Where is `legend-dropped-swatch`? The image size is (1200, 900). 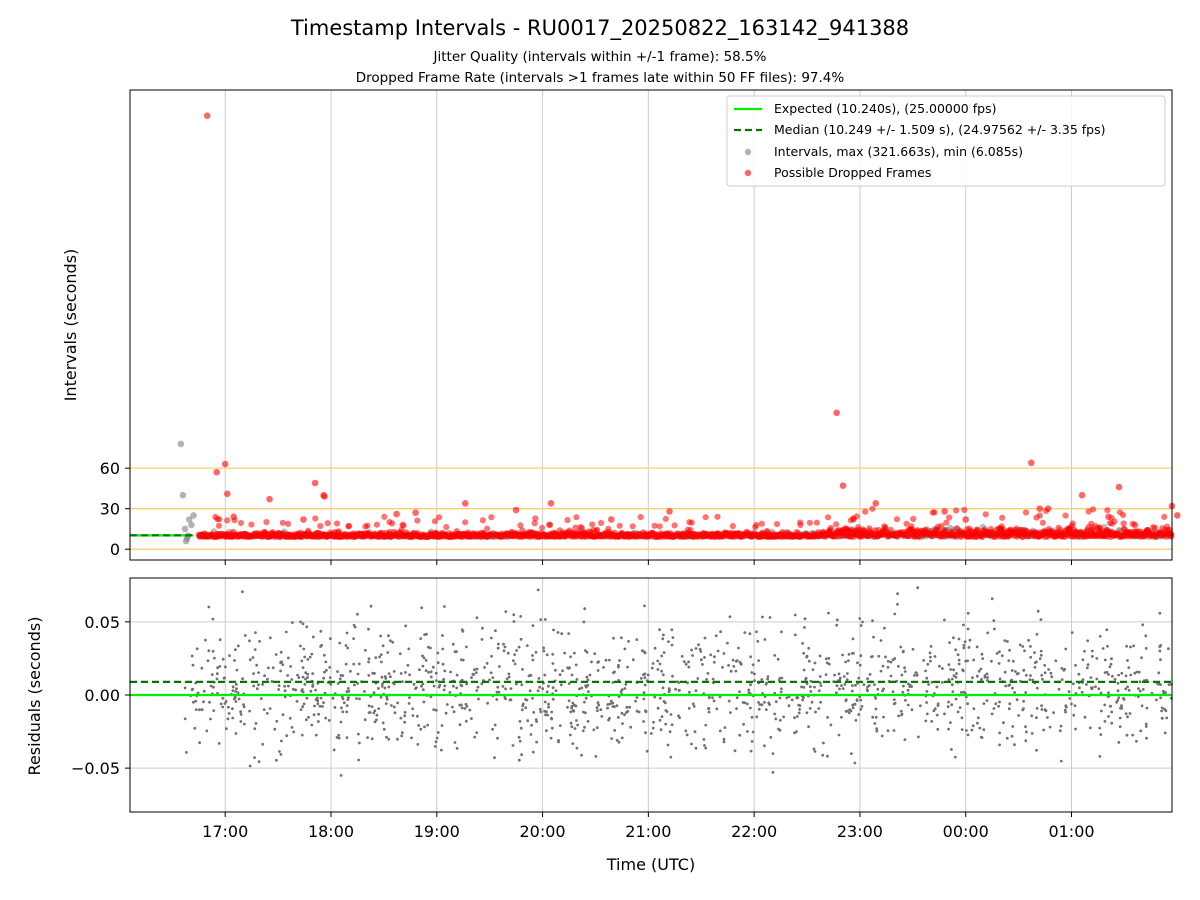 legend-dropped-swatch is located at coordinates (748, 173).